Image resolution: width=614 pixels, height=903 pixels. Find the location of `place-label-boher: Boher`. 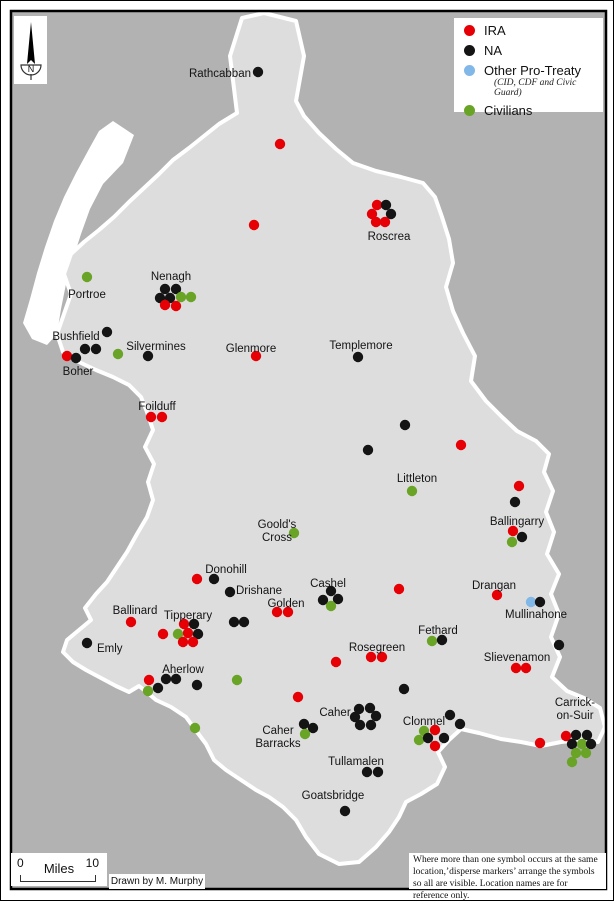

place-label-boher: Boher is located at coordinates (78, 372).